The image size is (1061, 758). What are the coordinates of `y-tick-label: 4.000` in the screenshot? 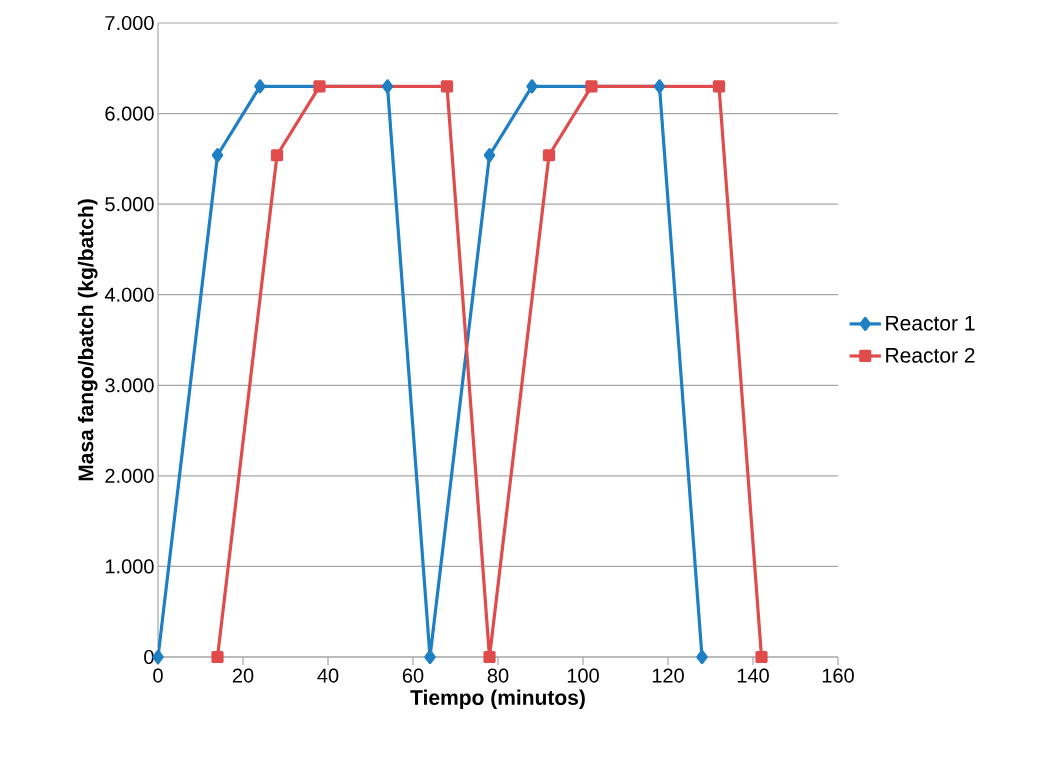 It's located at (129, 294).